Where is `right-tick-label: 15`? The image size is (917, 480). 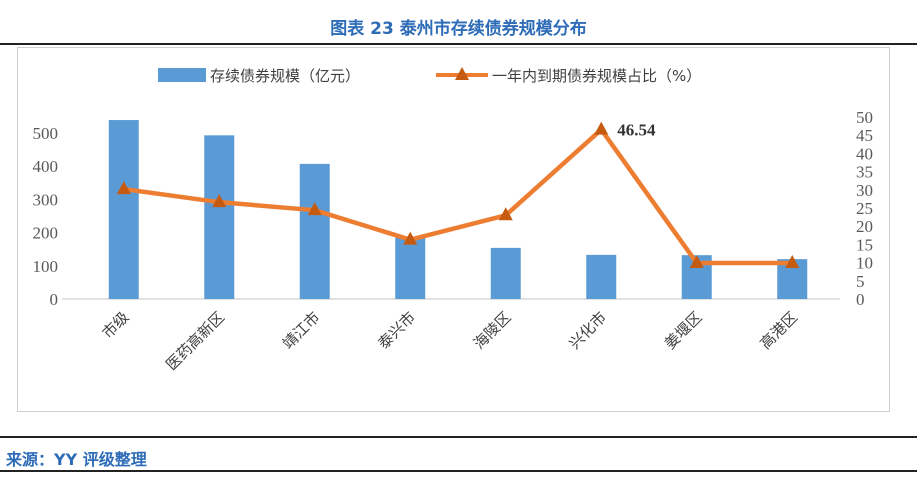 right-tick-label: 15 is located at coordinates (864, 244).